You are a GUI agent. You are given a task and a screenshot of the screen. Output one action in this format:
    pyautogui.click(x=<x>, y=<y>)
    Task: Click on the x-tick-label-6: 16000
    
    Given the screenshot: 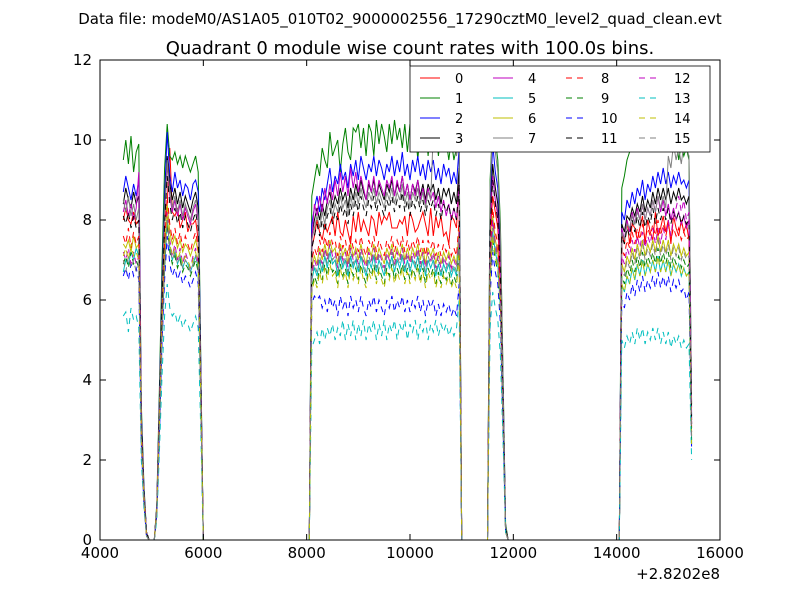 What is the action you would take?
    pyautogui.click(x=720, y=553)
    